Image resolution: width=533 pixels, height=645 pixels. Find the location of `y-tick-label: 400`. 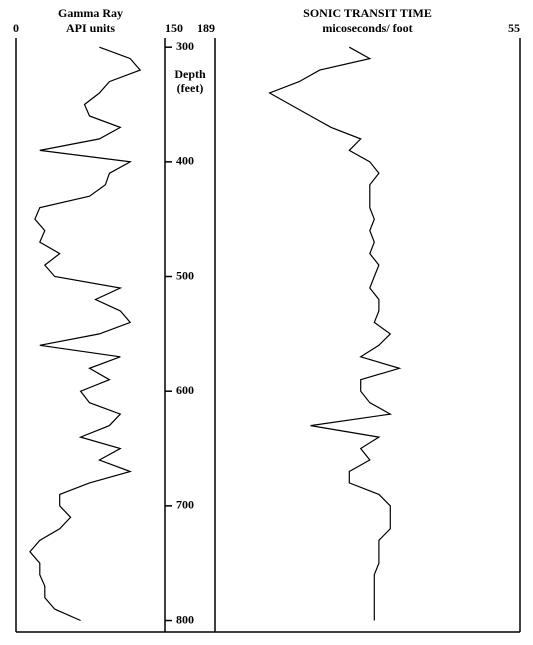

y-tick-label: 400 is located at coordinates (185, 161).